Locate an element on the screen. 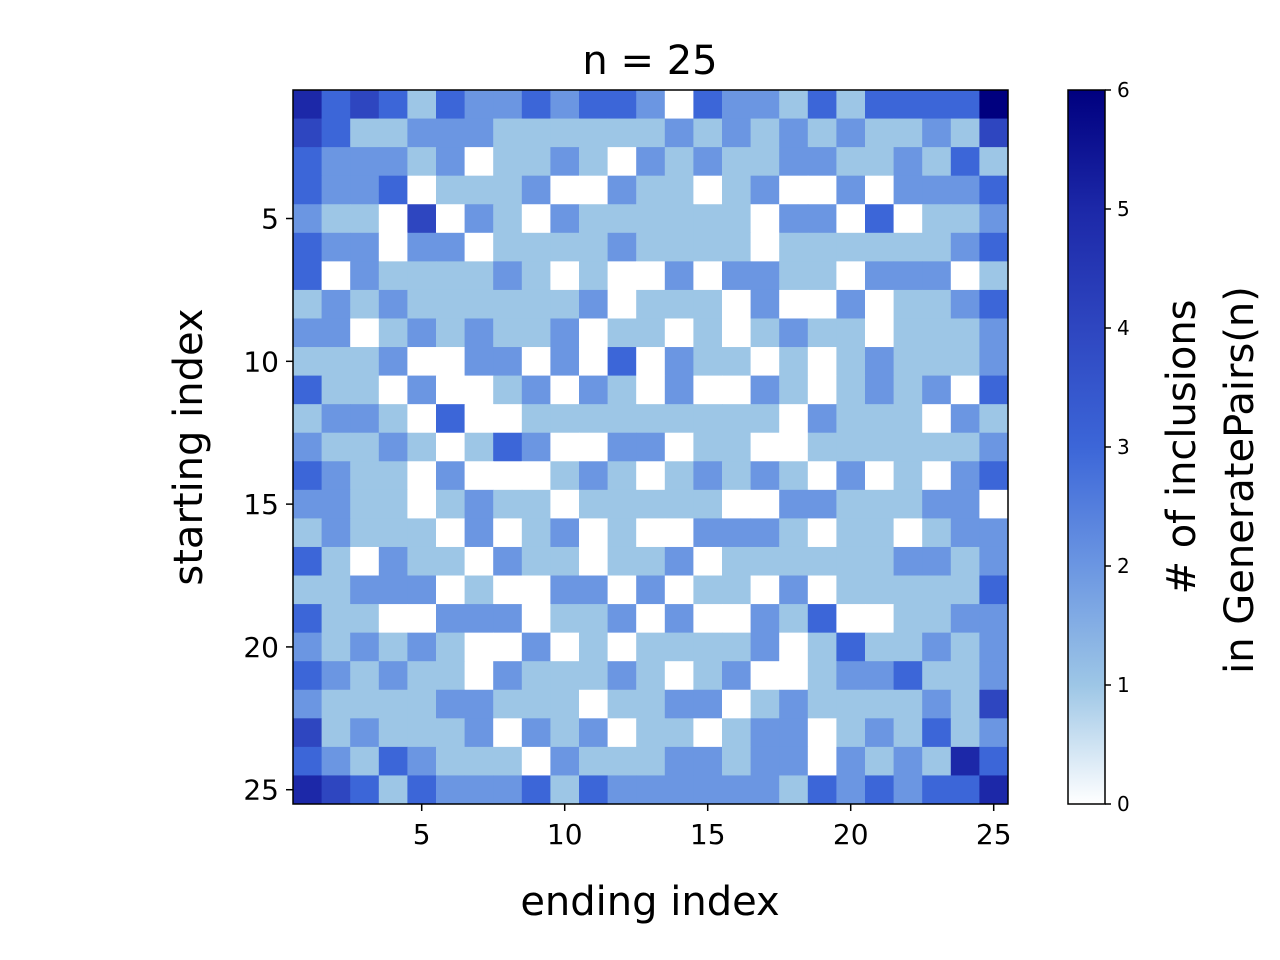 The height and width of the screenshot is (960, 1280). y-tick-label: 10 is located at coordinates (261, 361).